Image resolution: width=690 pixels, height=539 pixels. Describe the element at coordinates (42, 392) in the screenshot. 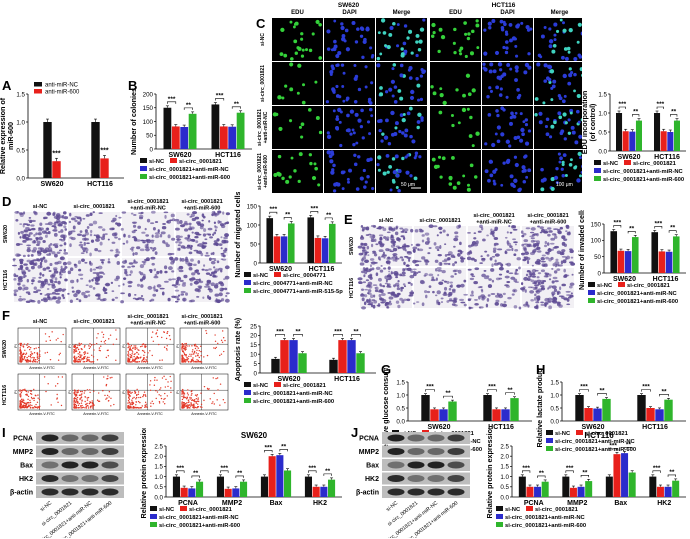

I see `flow-plot` at that location.